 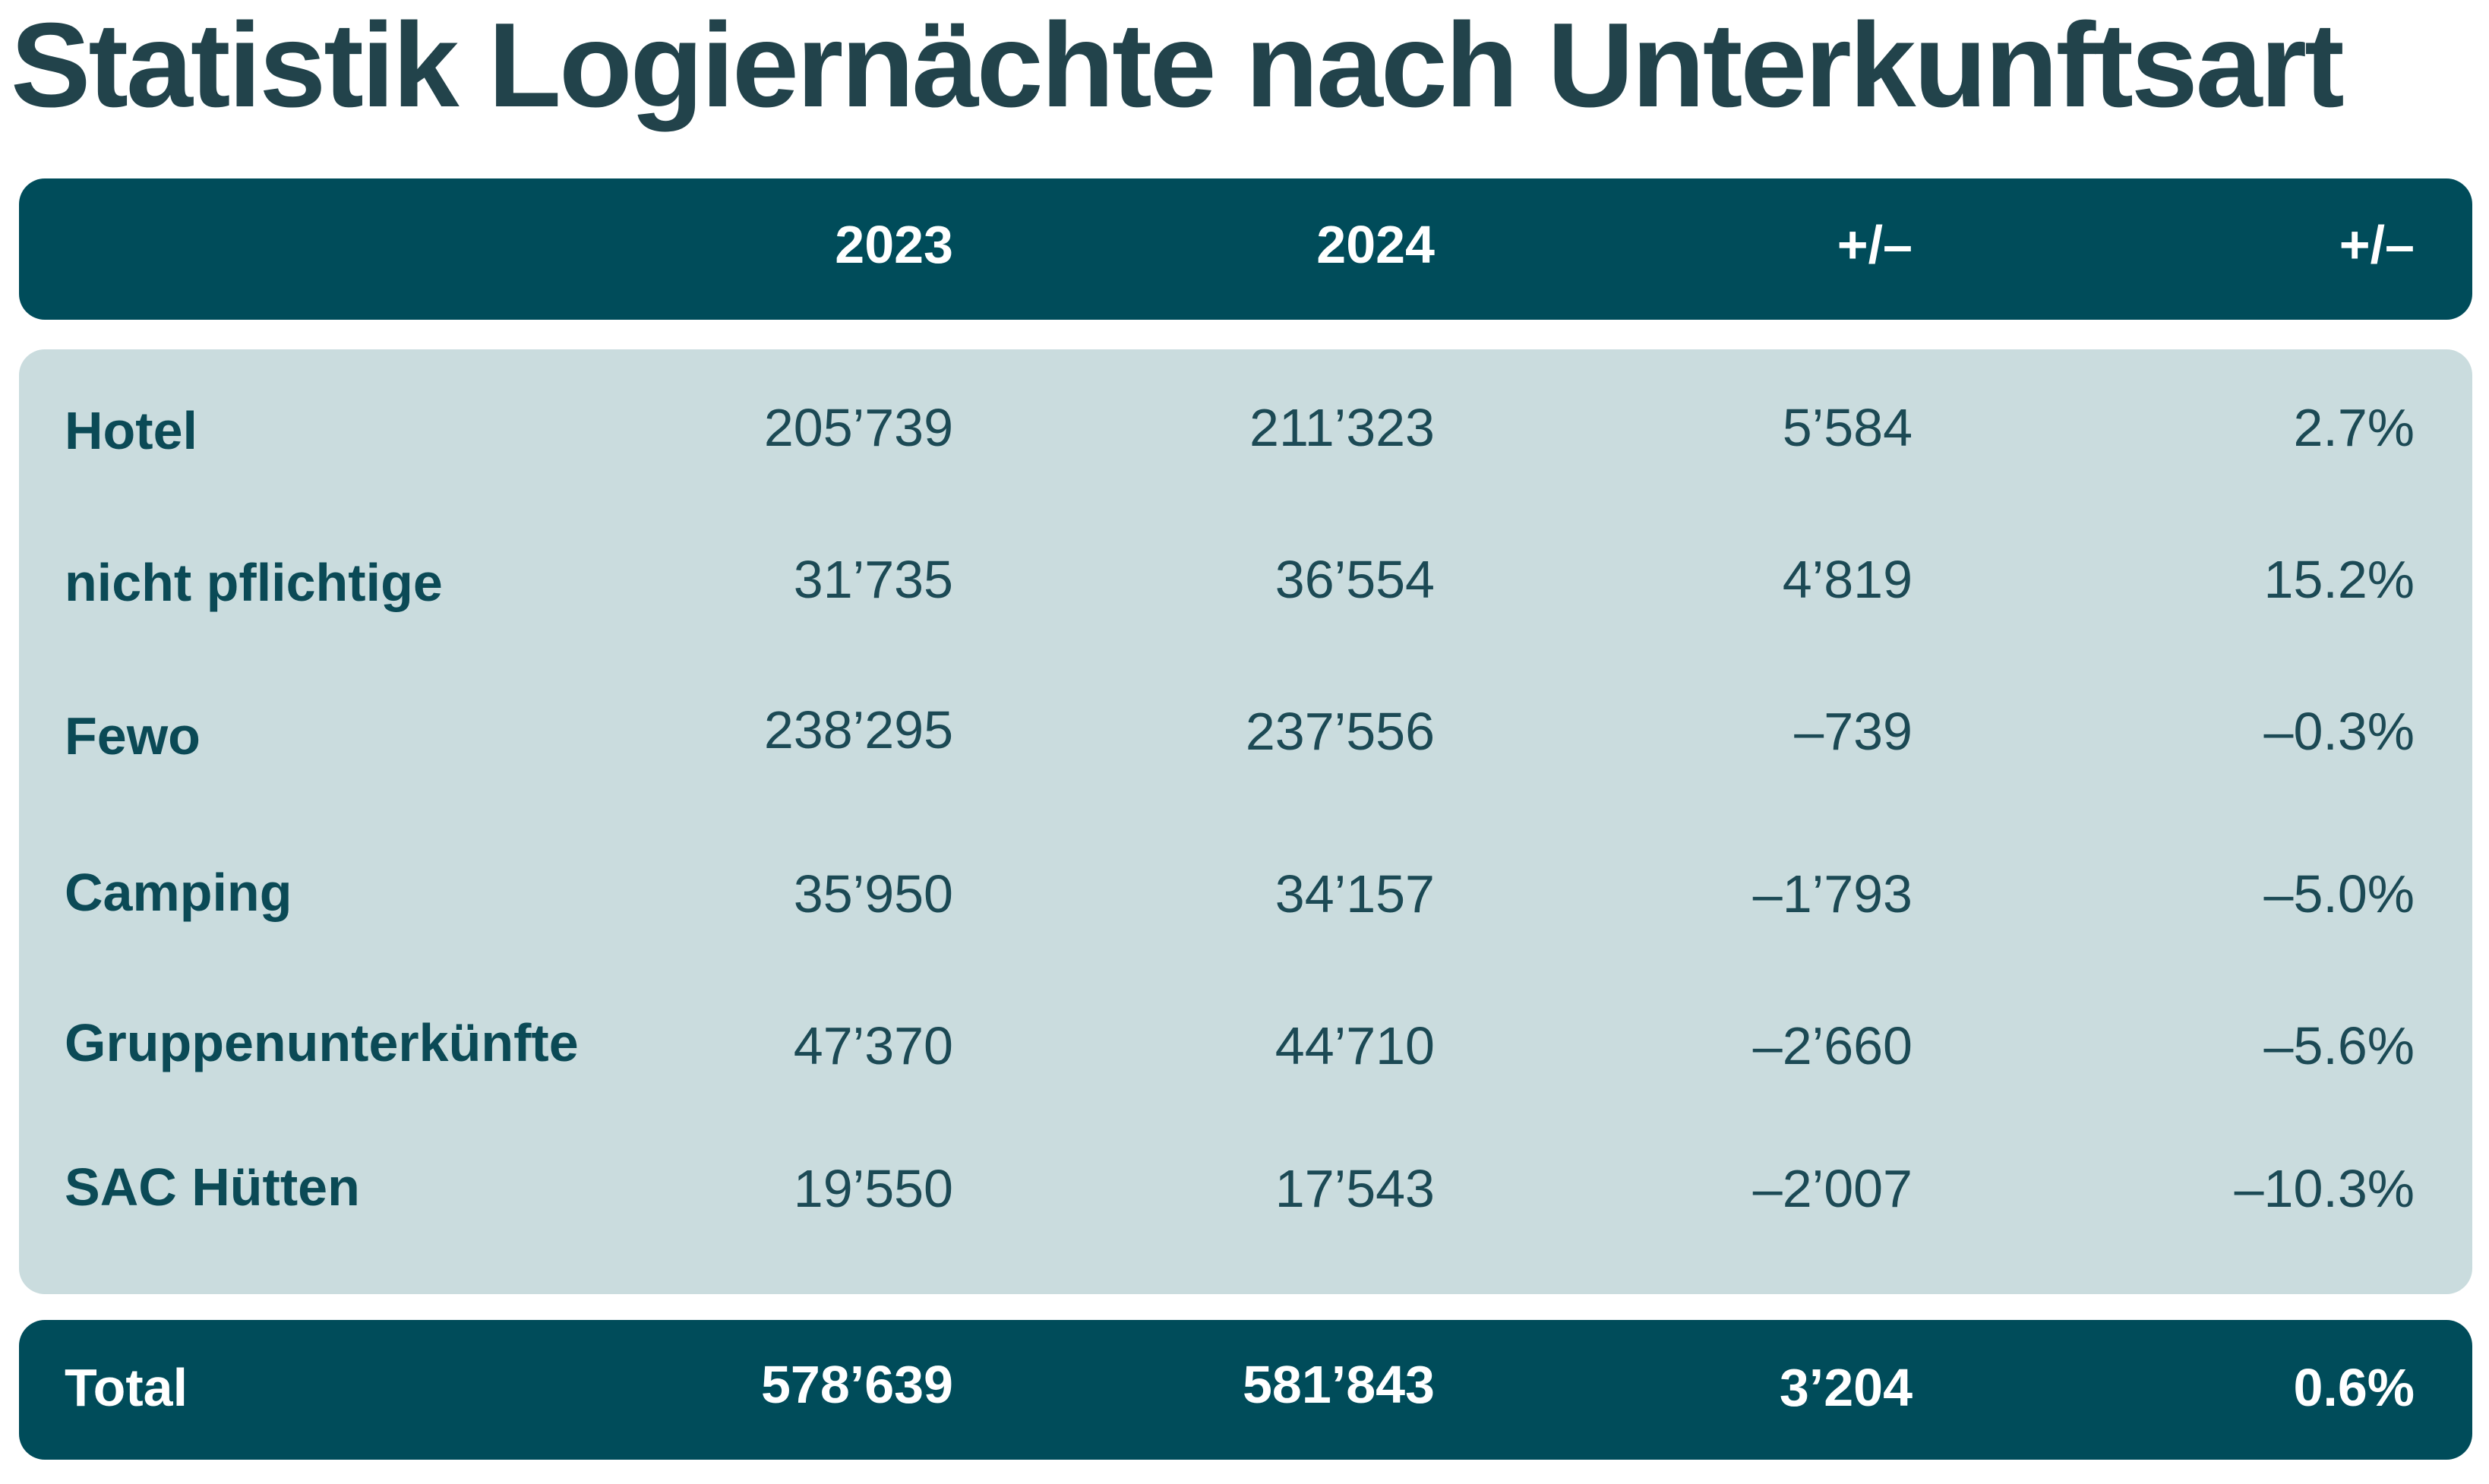 What do you see at coordinates (1375, 244) in the screenshot?
I see `column-header-2024: 2024` at bounding box center [1375, 244].